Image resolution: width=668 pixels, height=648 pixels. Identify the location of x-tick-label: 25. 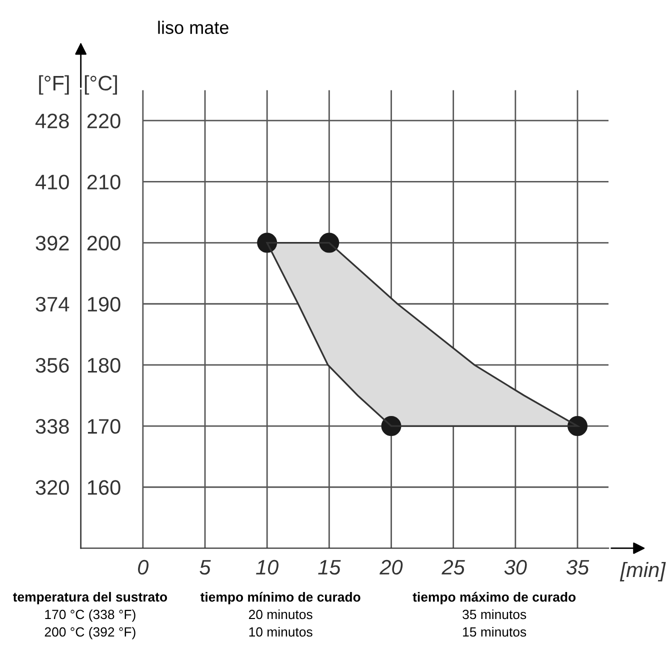
(453, 567).